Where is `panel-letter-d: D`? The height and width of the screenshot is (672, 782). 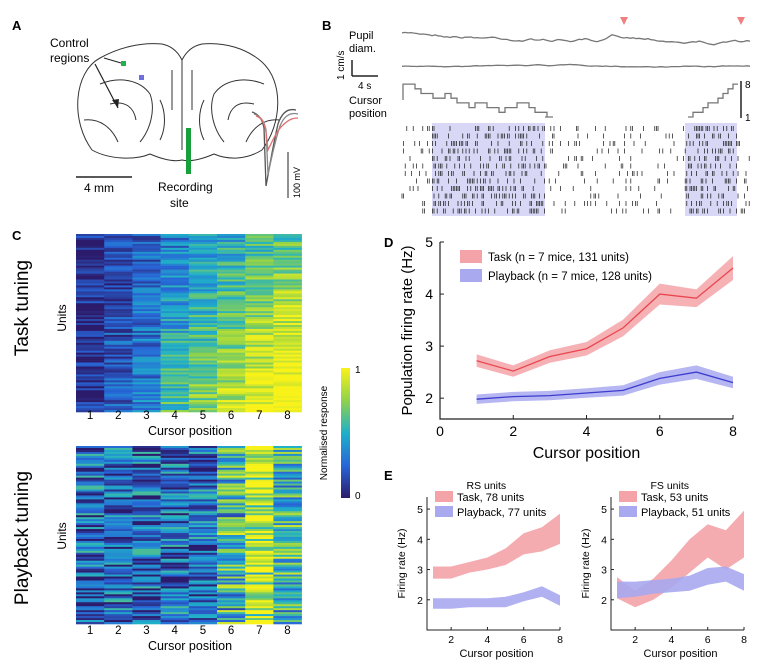
panel-letter-d: D is located at coordinates (388, 242).